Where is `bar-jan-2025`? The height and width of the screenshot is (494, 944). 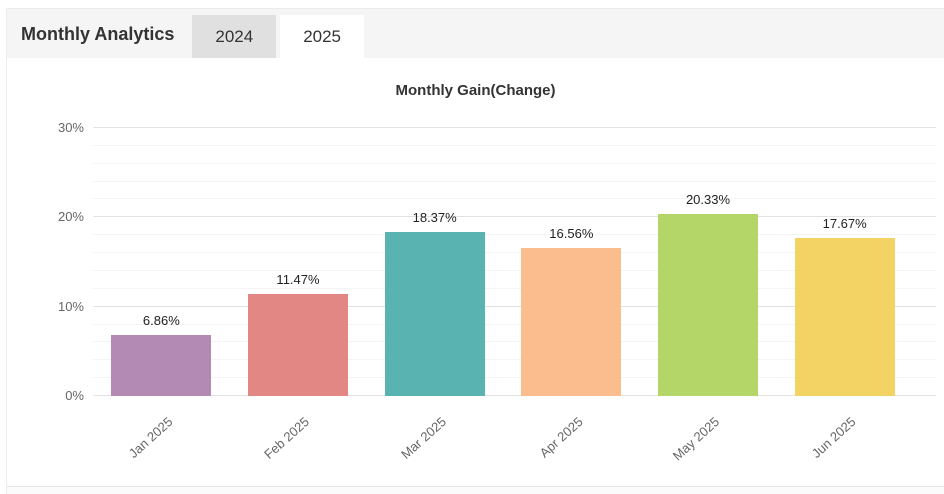 bar-jan-2025 is located at coordinates (161, 365).